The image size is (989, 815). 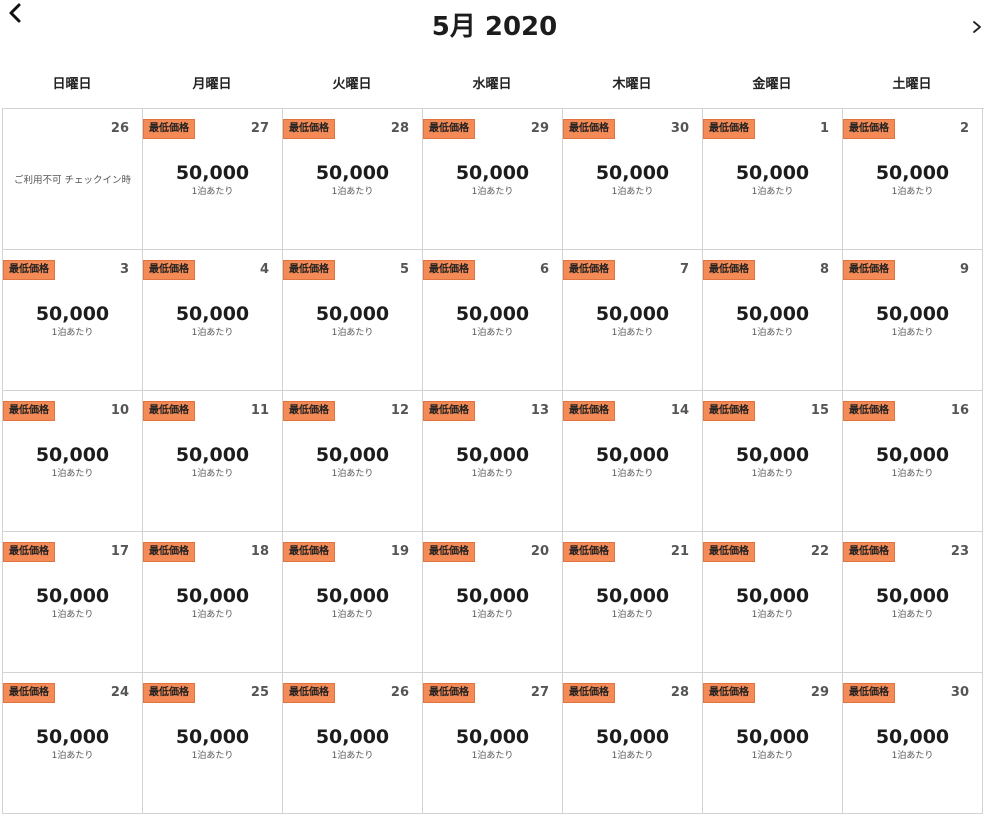 I want to click on calendar-day-cell: 最低価格 11 50,000 1泊あたり, so click(x=213, y=461).